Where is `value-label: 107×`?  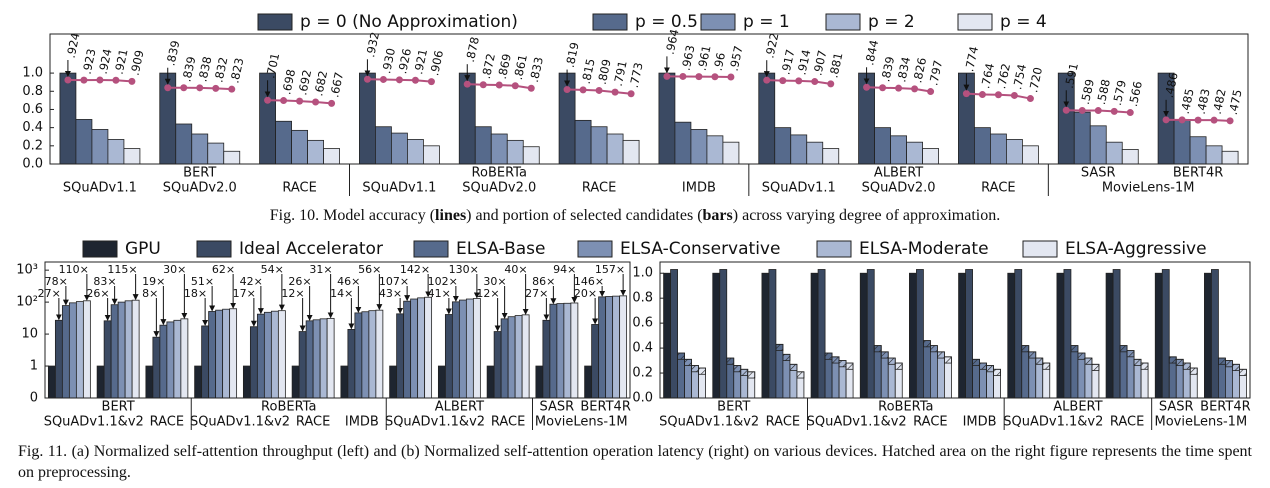
value-label: 107× is located at coordinates (394, 281).